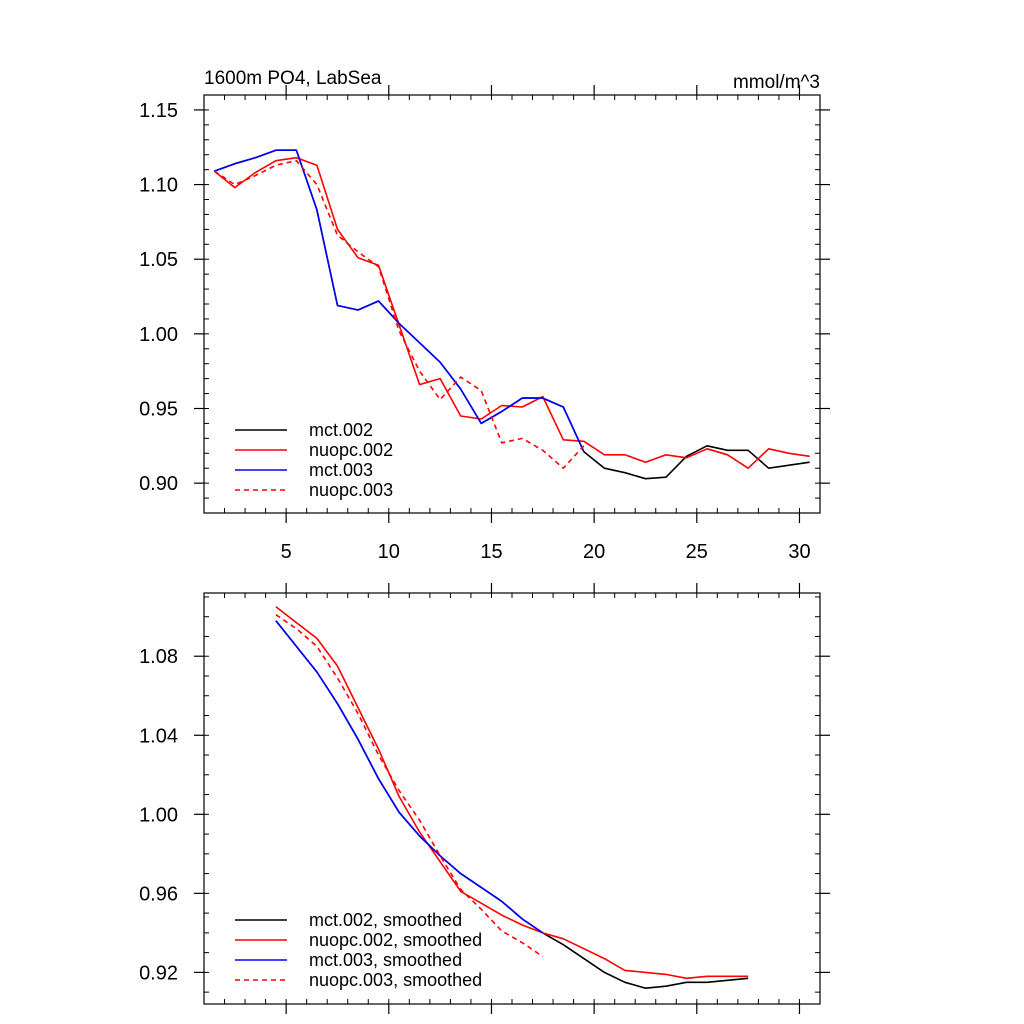 This screenshot has height=1024, width=1024. What do you see at coordinates (286, 552) in the screenshot?
I see `x-tick-label: 5` at bounding box center [286, 552].